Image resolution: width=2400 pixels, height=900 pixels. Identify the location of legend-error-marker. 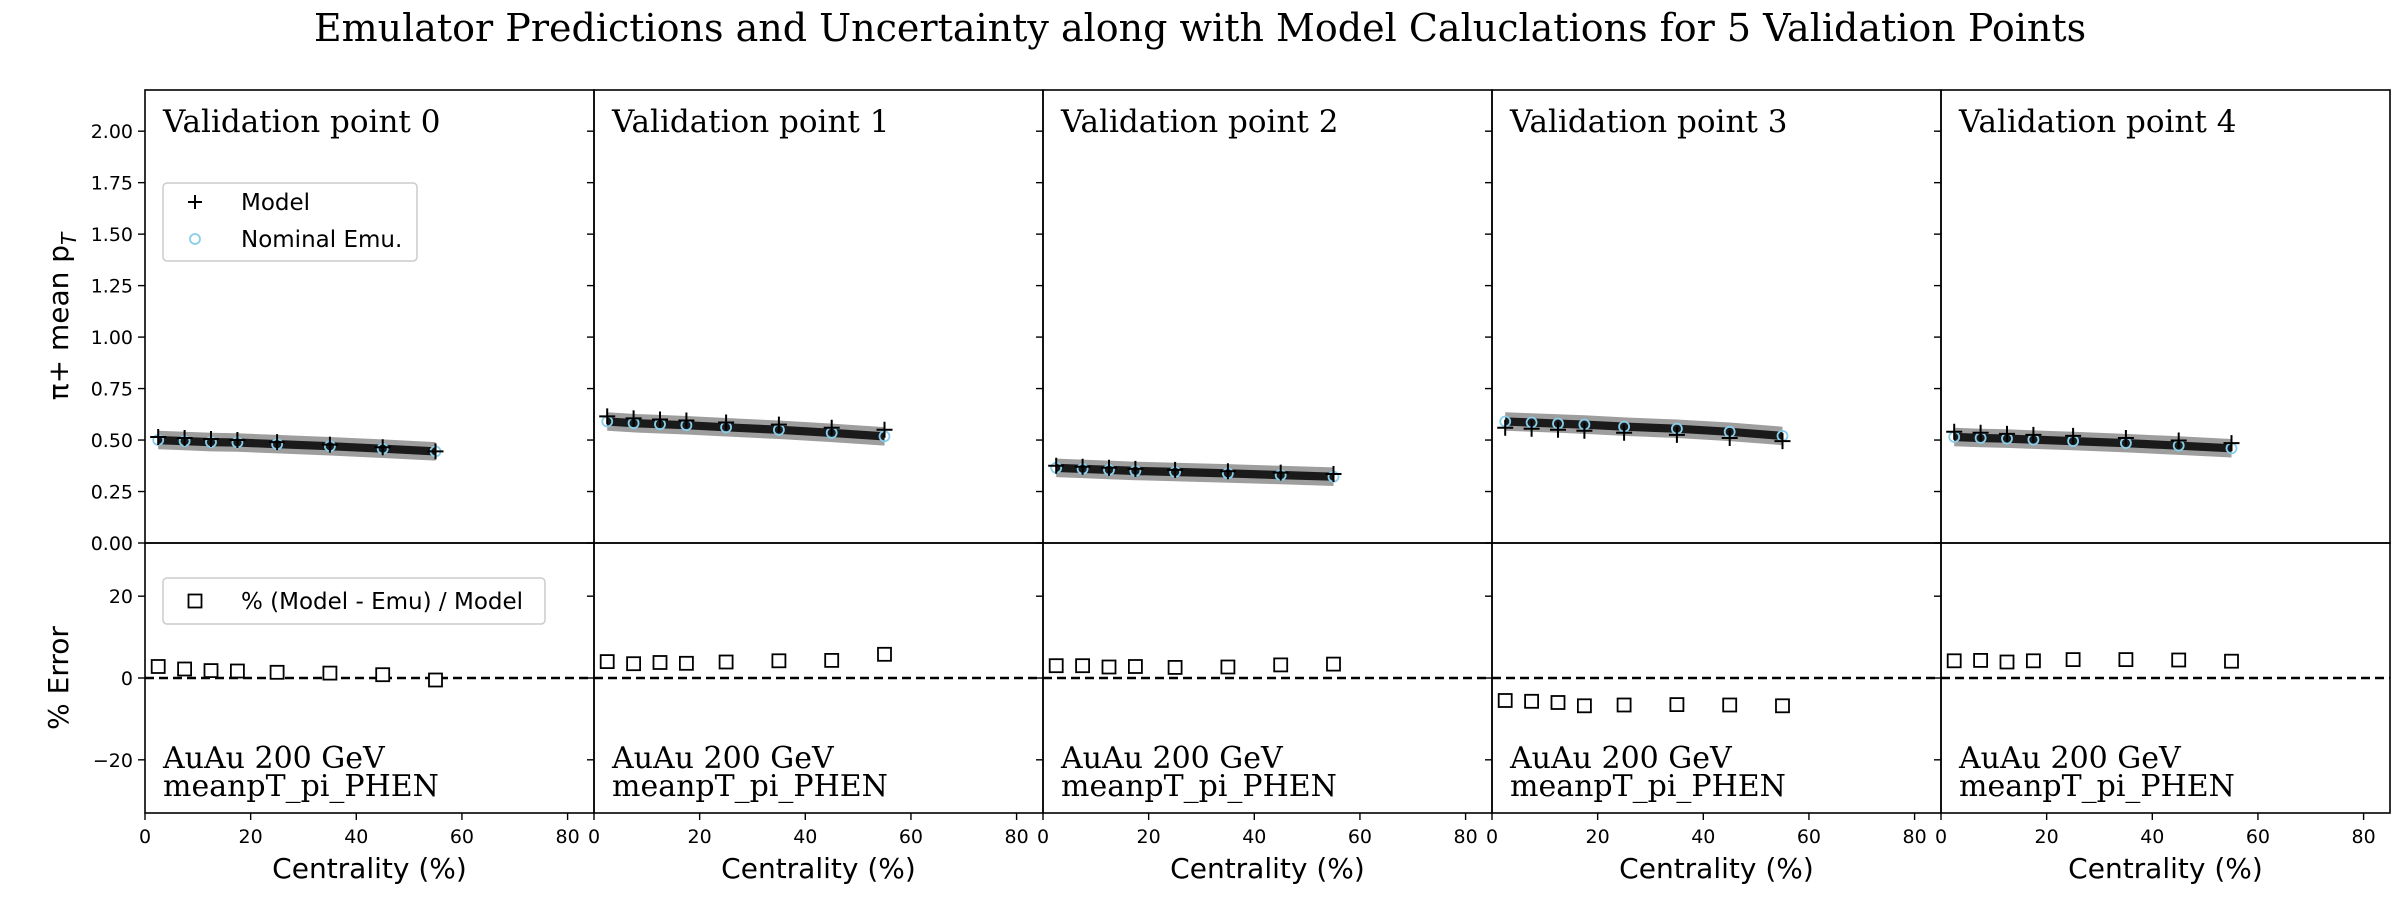
(195, 601).